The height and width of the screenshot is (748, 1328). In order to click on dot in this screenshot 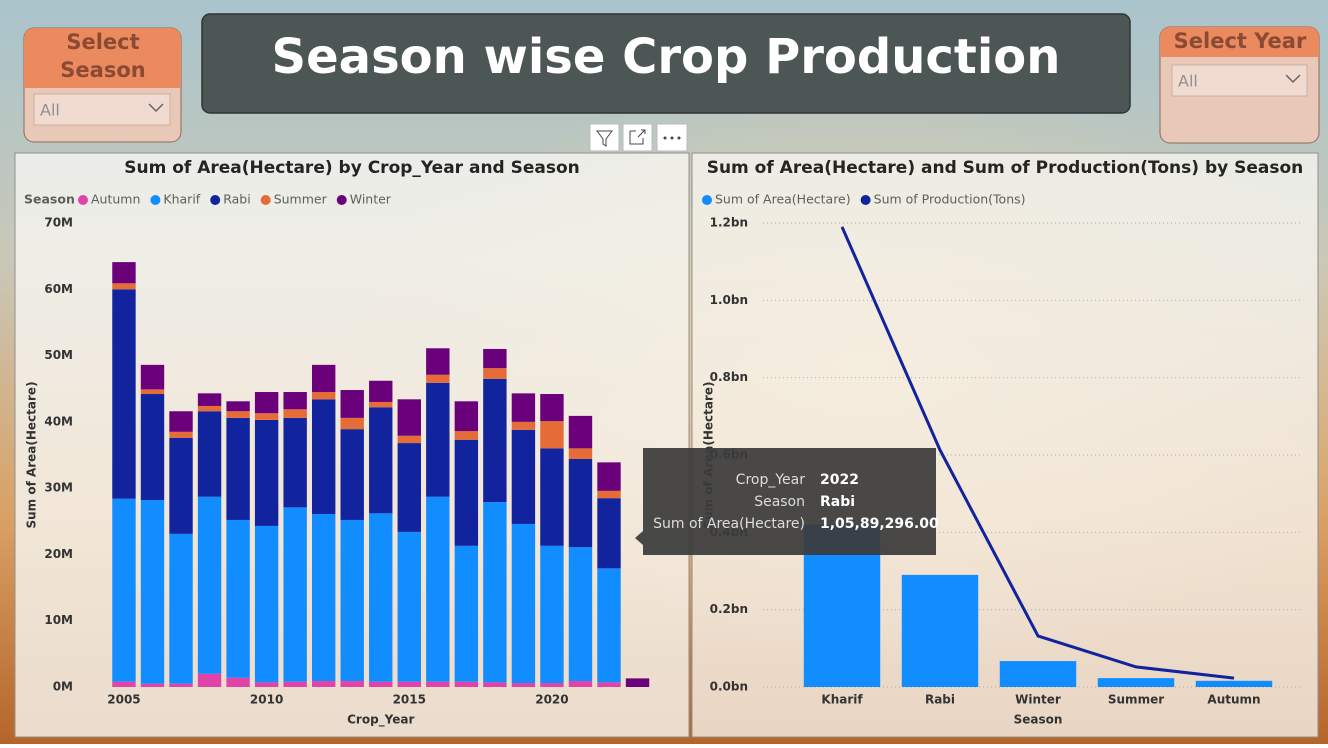, I will do `click(665, 138)`.